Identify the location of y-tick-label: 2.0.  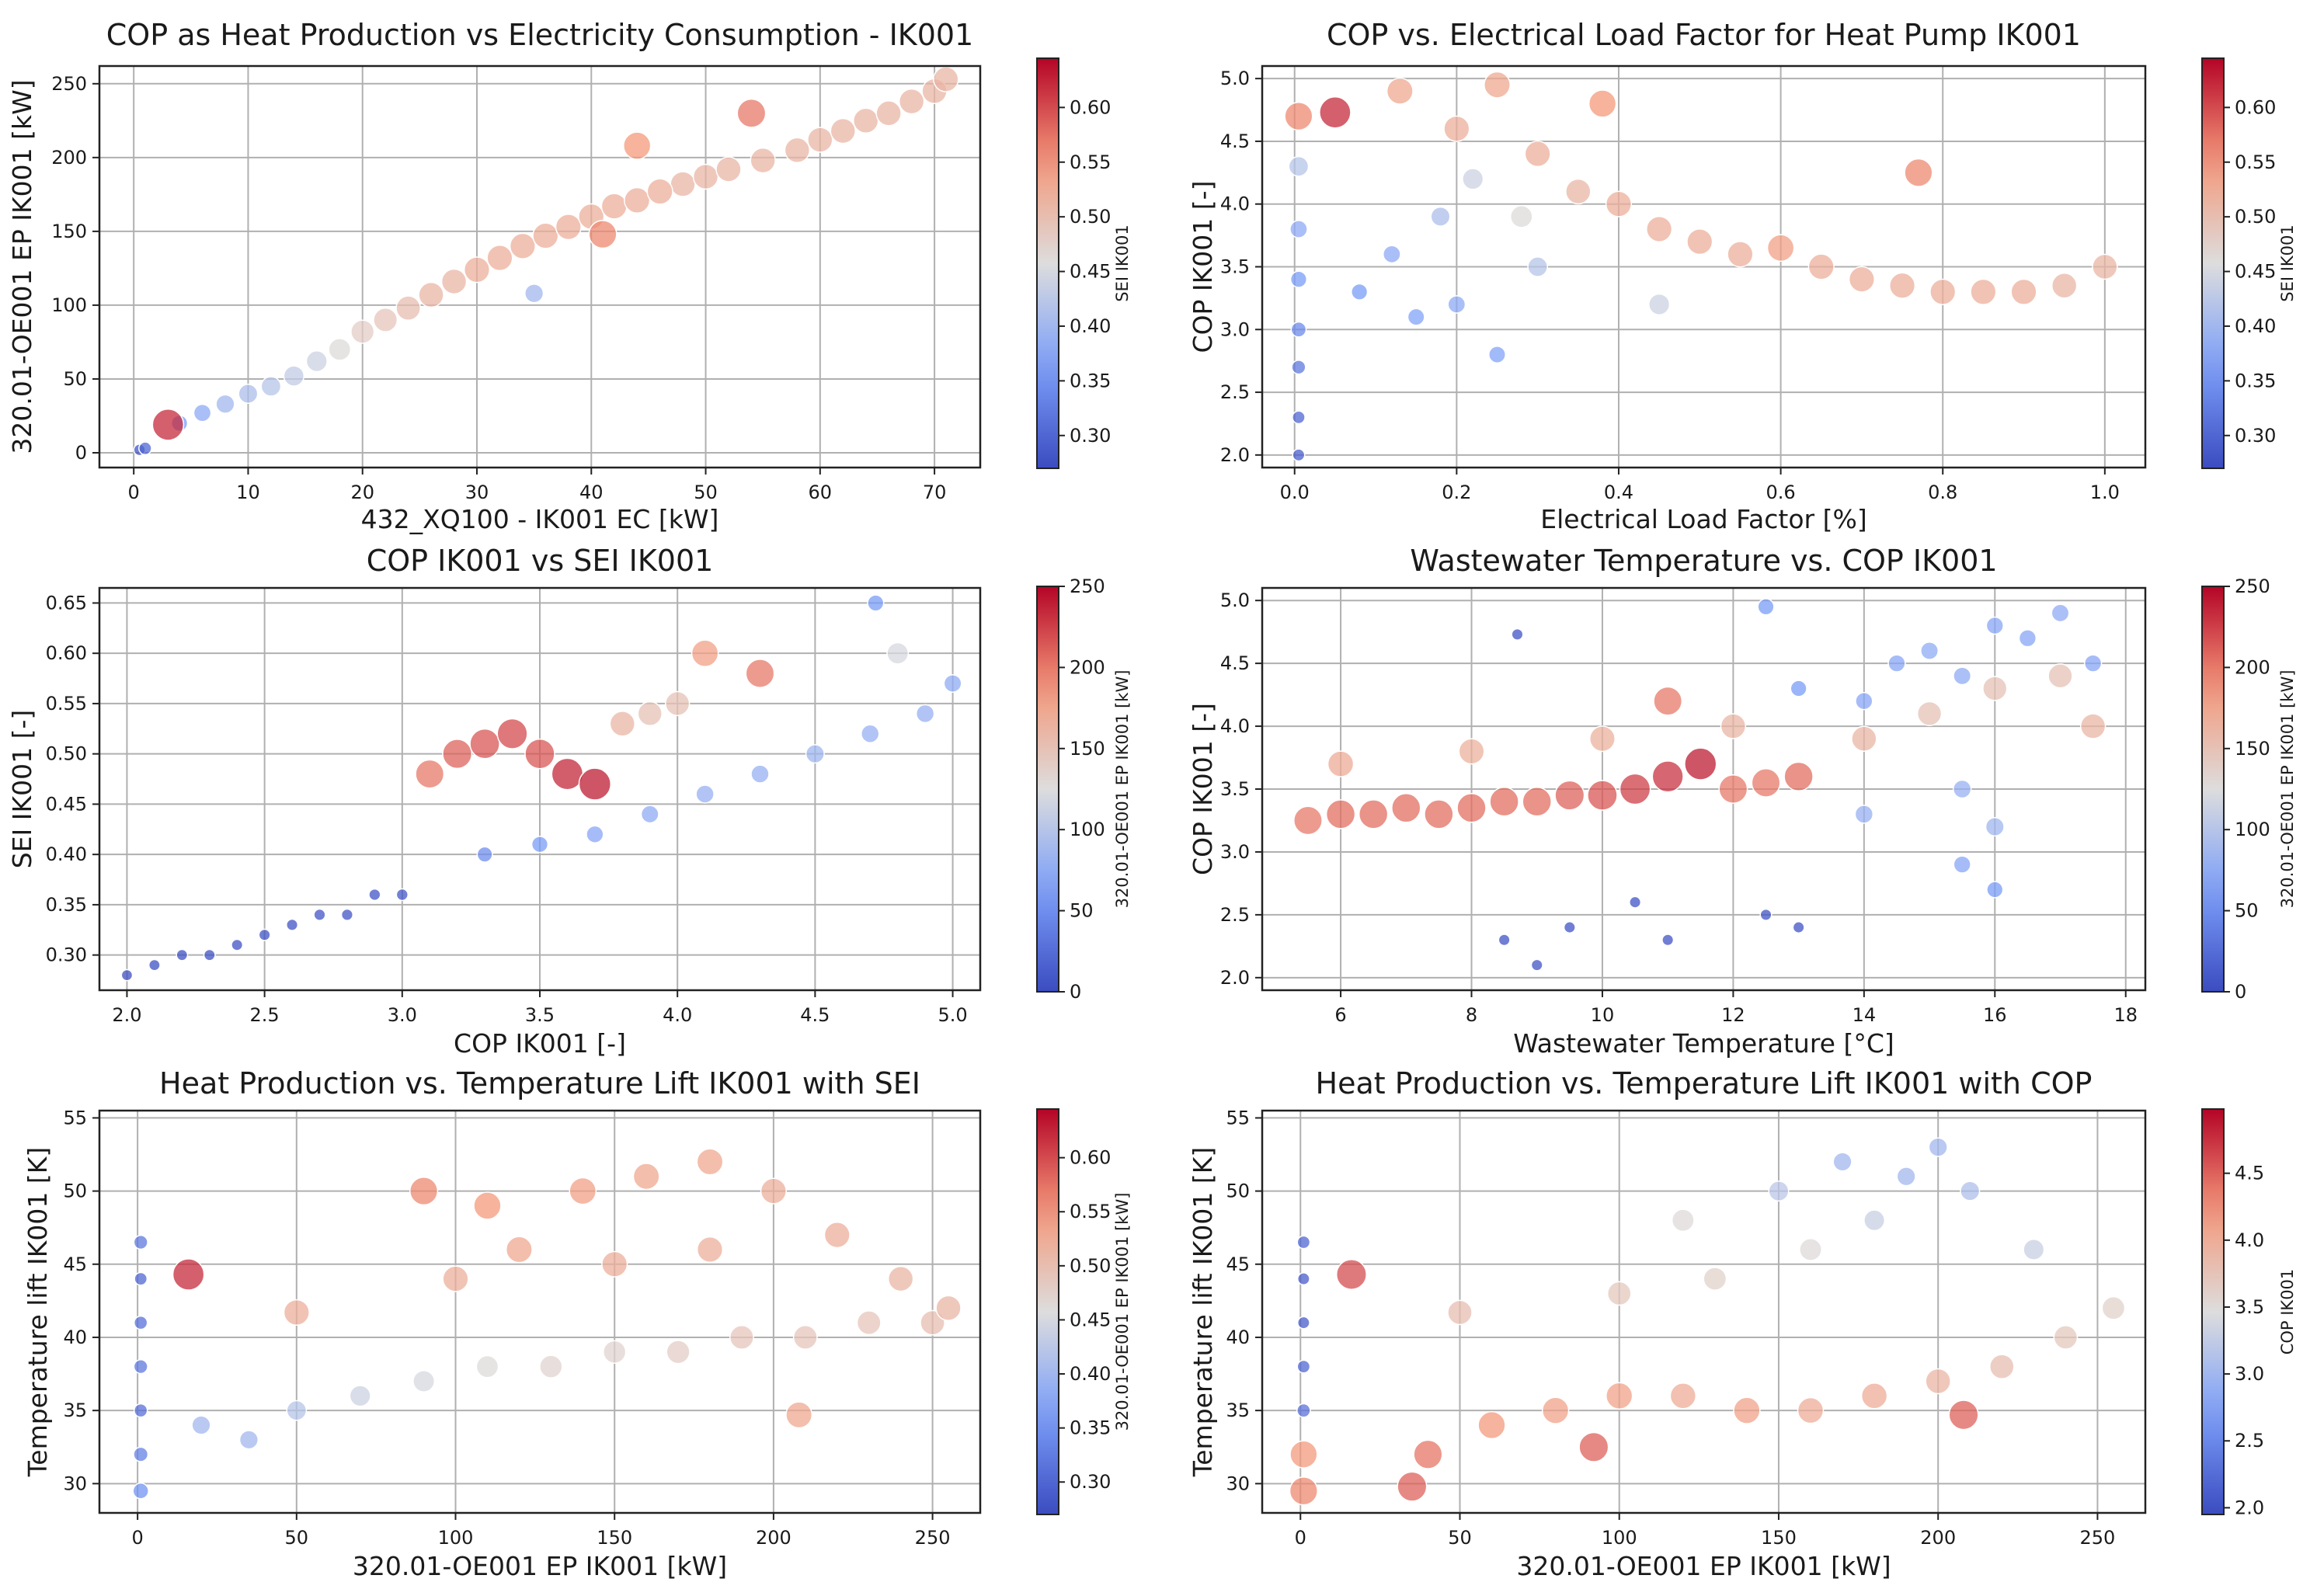
(1235, 455).